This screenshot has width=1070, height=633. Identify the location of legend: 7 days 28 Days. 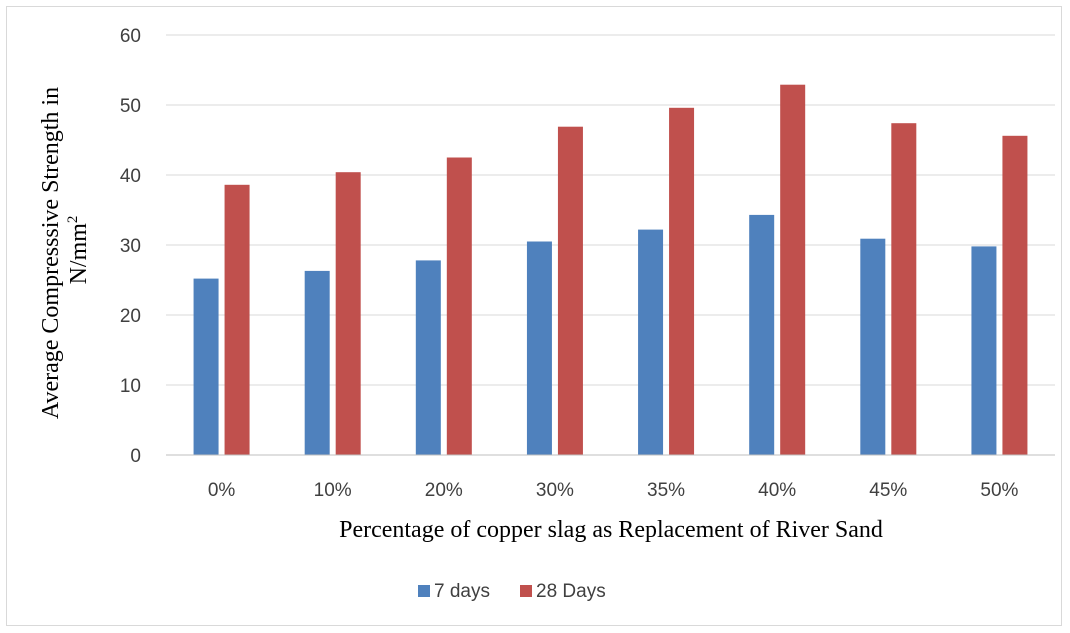
(512, 591).